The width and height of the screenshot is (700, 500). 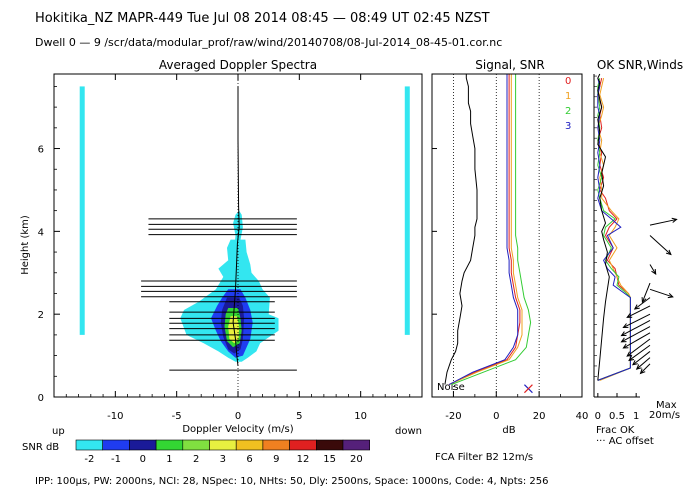 What do you see at coordinates (625, 441) in the screenshot?
I see `ac-offset-label: ··· AC offset` at bounding box center [625, 441].